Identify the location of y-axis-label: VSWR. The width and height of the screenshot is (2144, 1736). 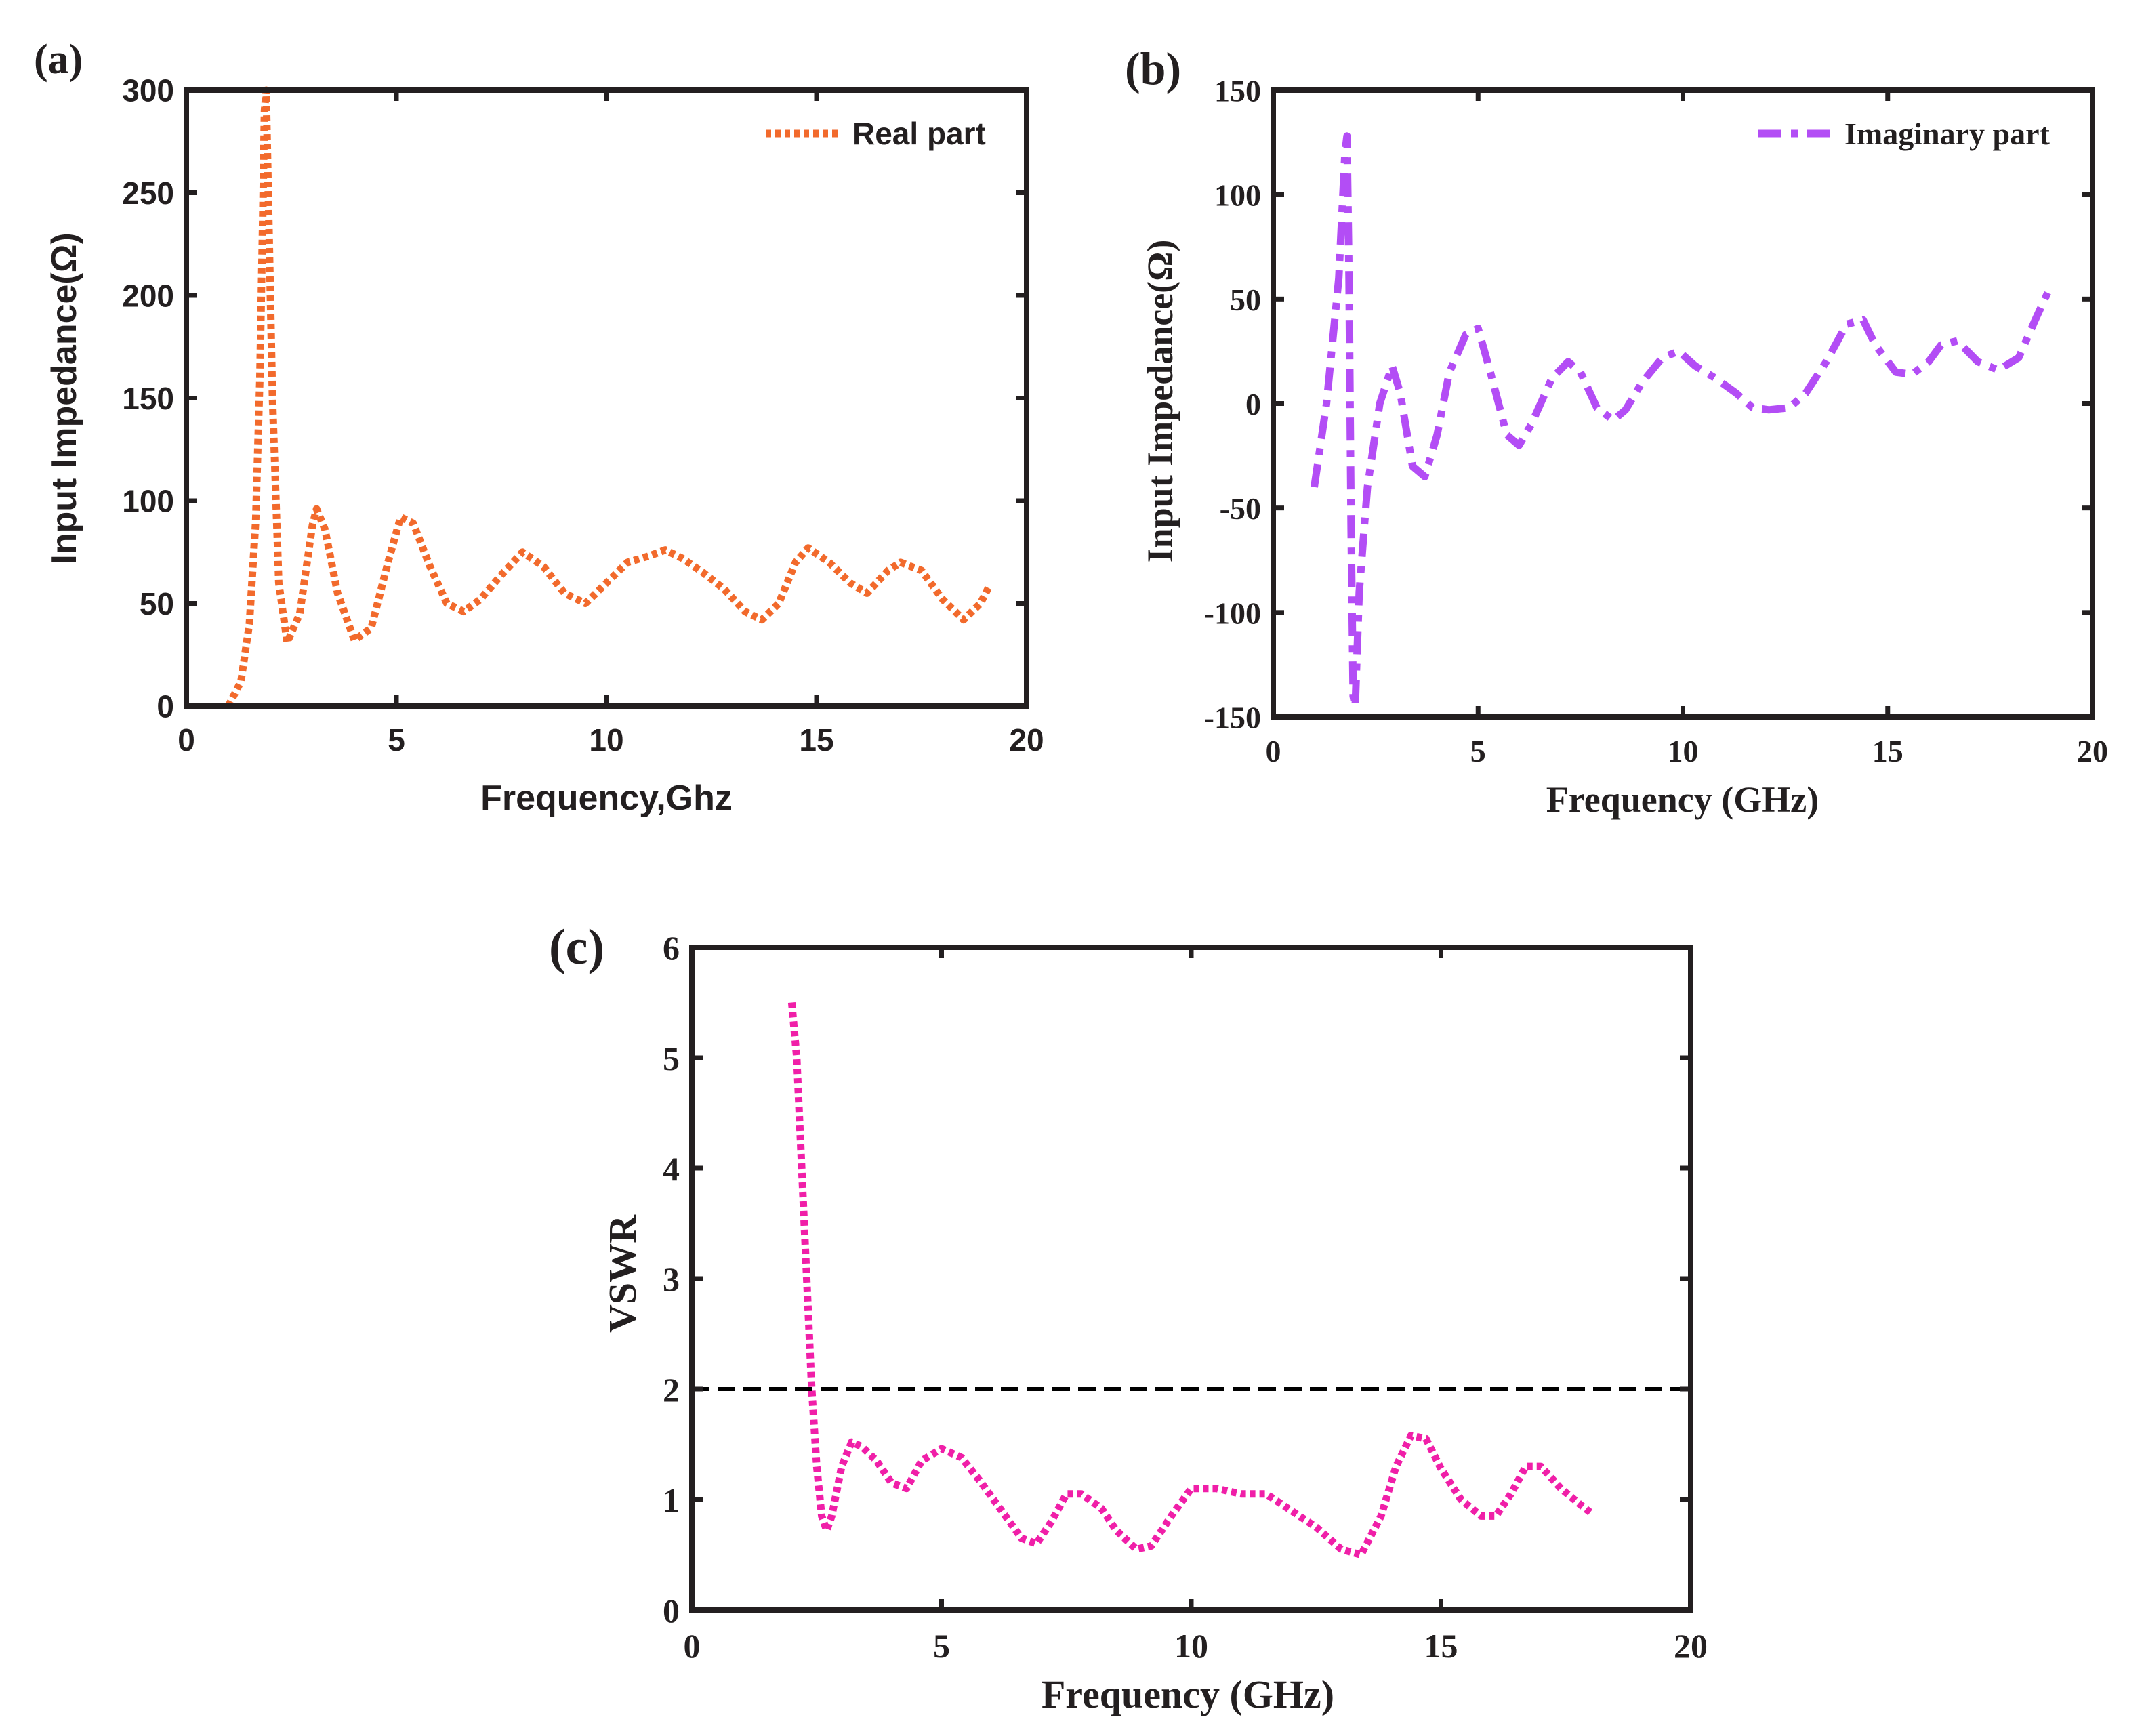
(622, 1273).